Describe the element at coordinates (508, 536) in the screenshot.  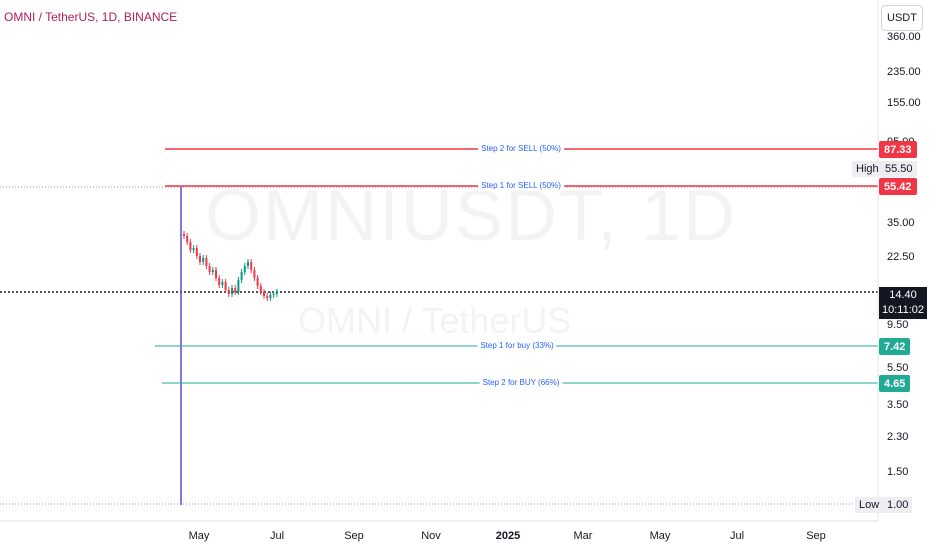
I see `time-tick-year: 2025` at that location.